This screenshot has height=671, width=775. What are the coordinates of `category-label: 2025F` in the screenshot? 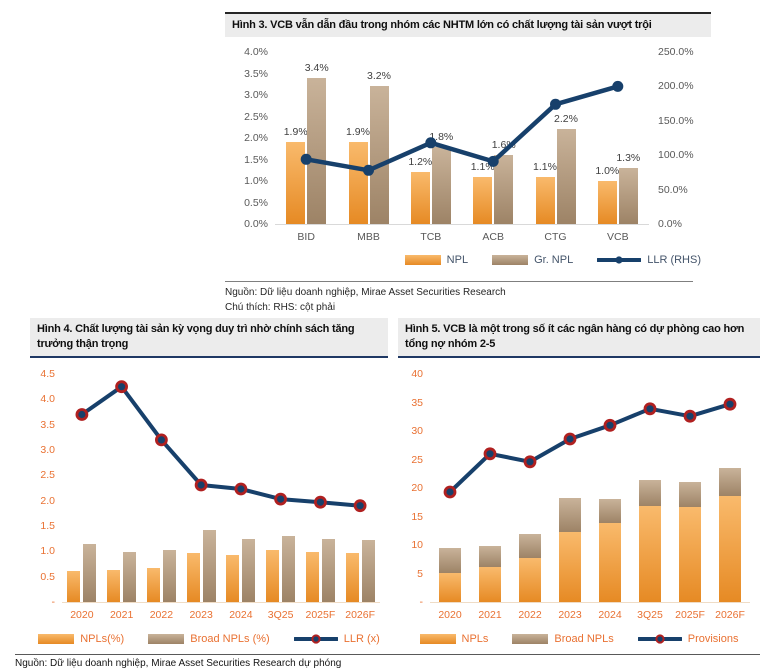 It's located at (320, 615).